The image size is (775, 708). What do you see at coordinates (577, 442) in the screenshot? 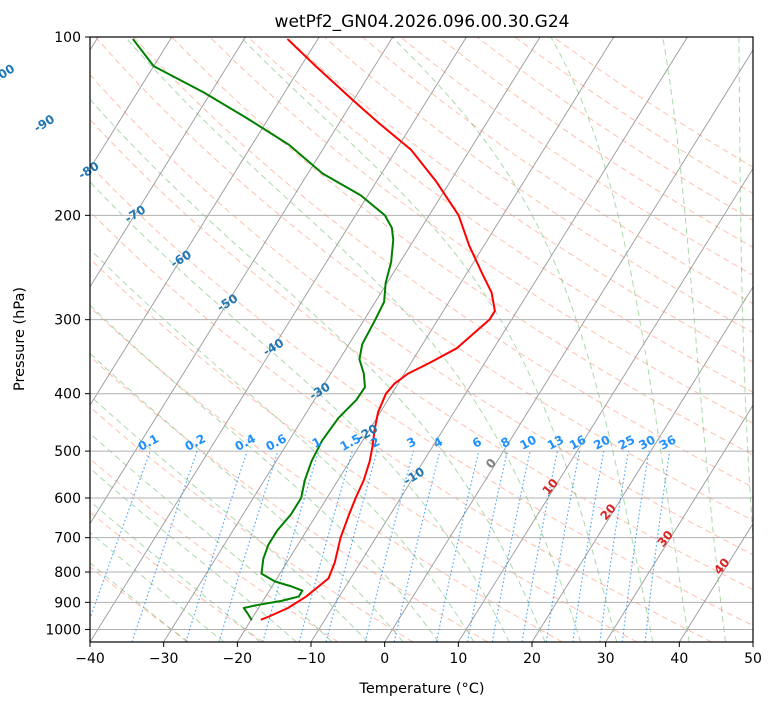
I see `mixing-ratio-label: 16` at bounding box center [577, 442].